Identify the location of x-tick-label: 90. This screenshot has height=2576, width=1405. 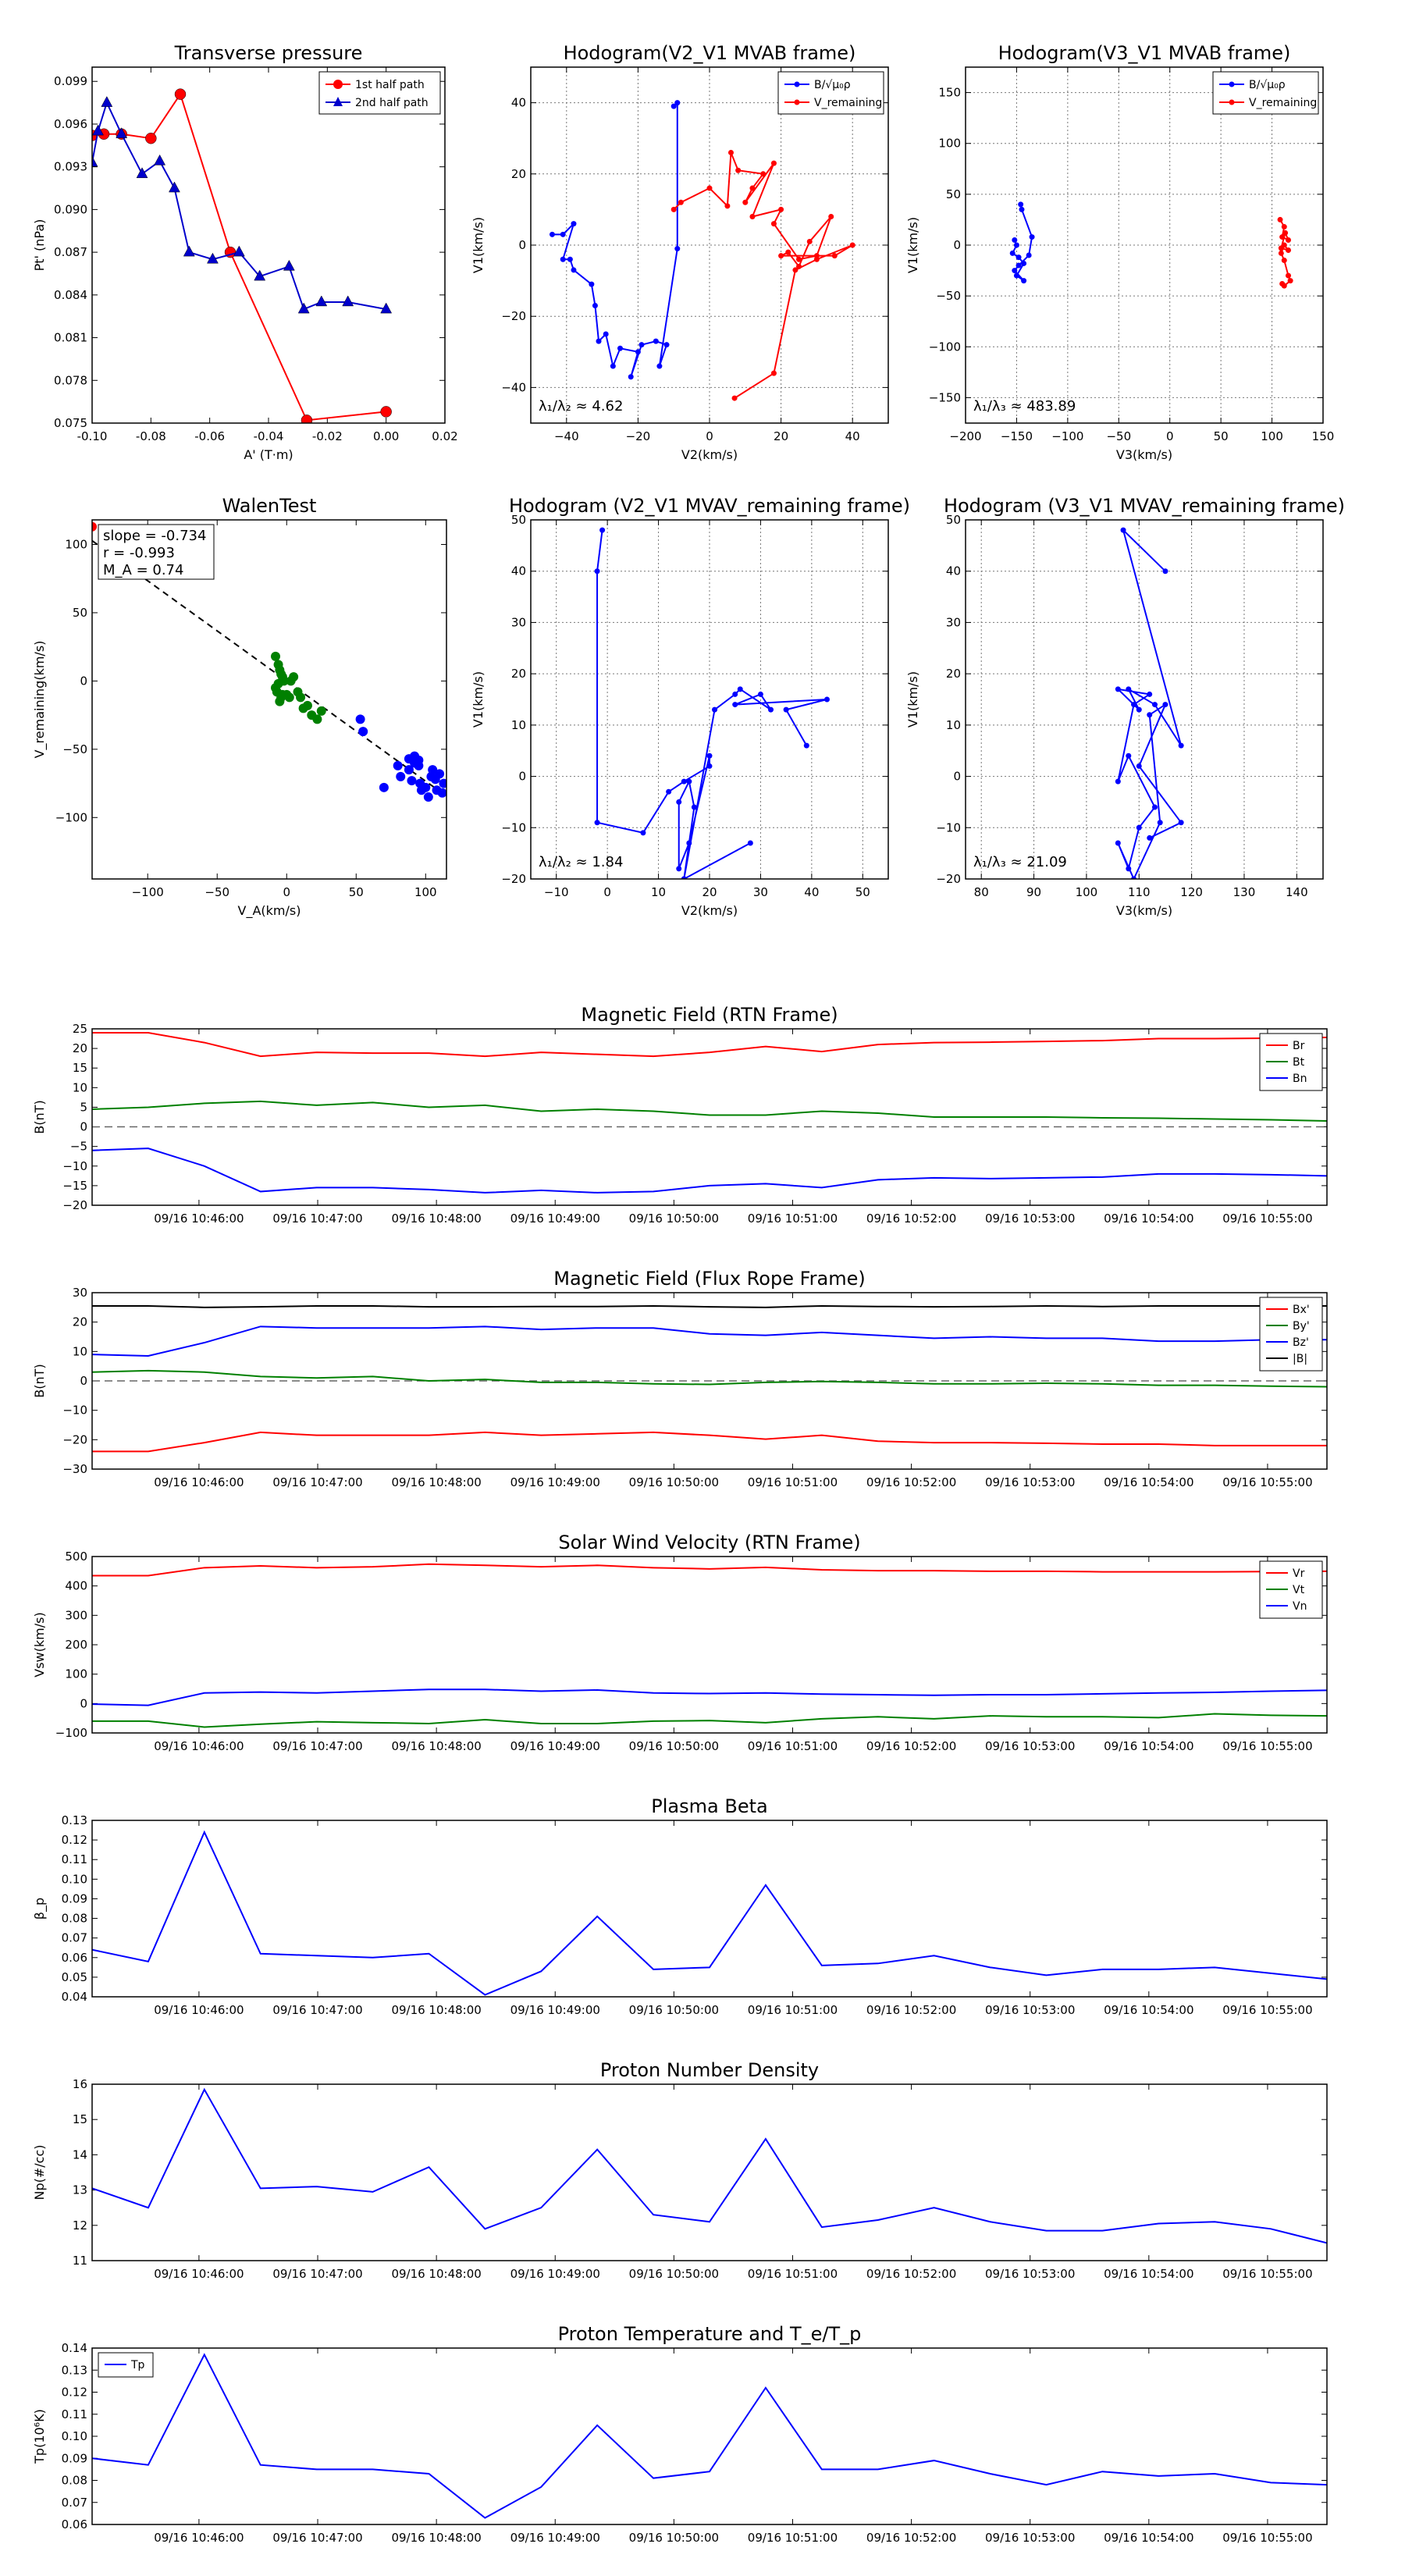
(1033, 892).